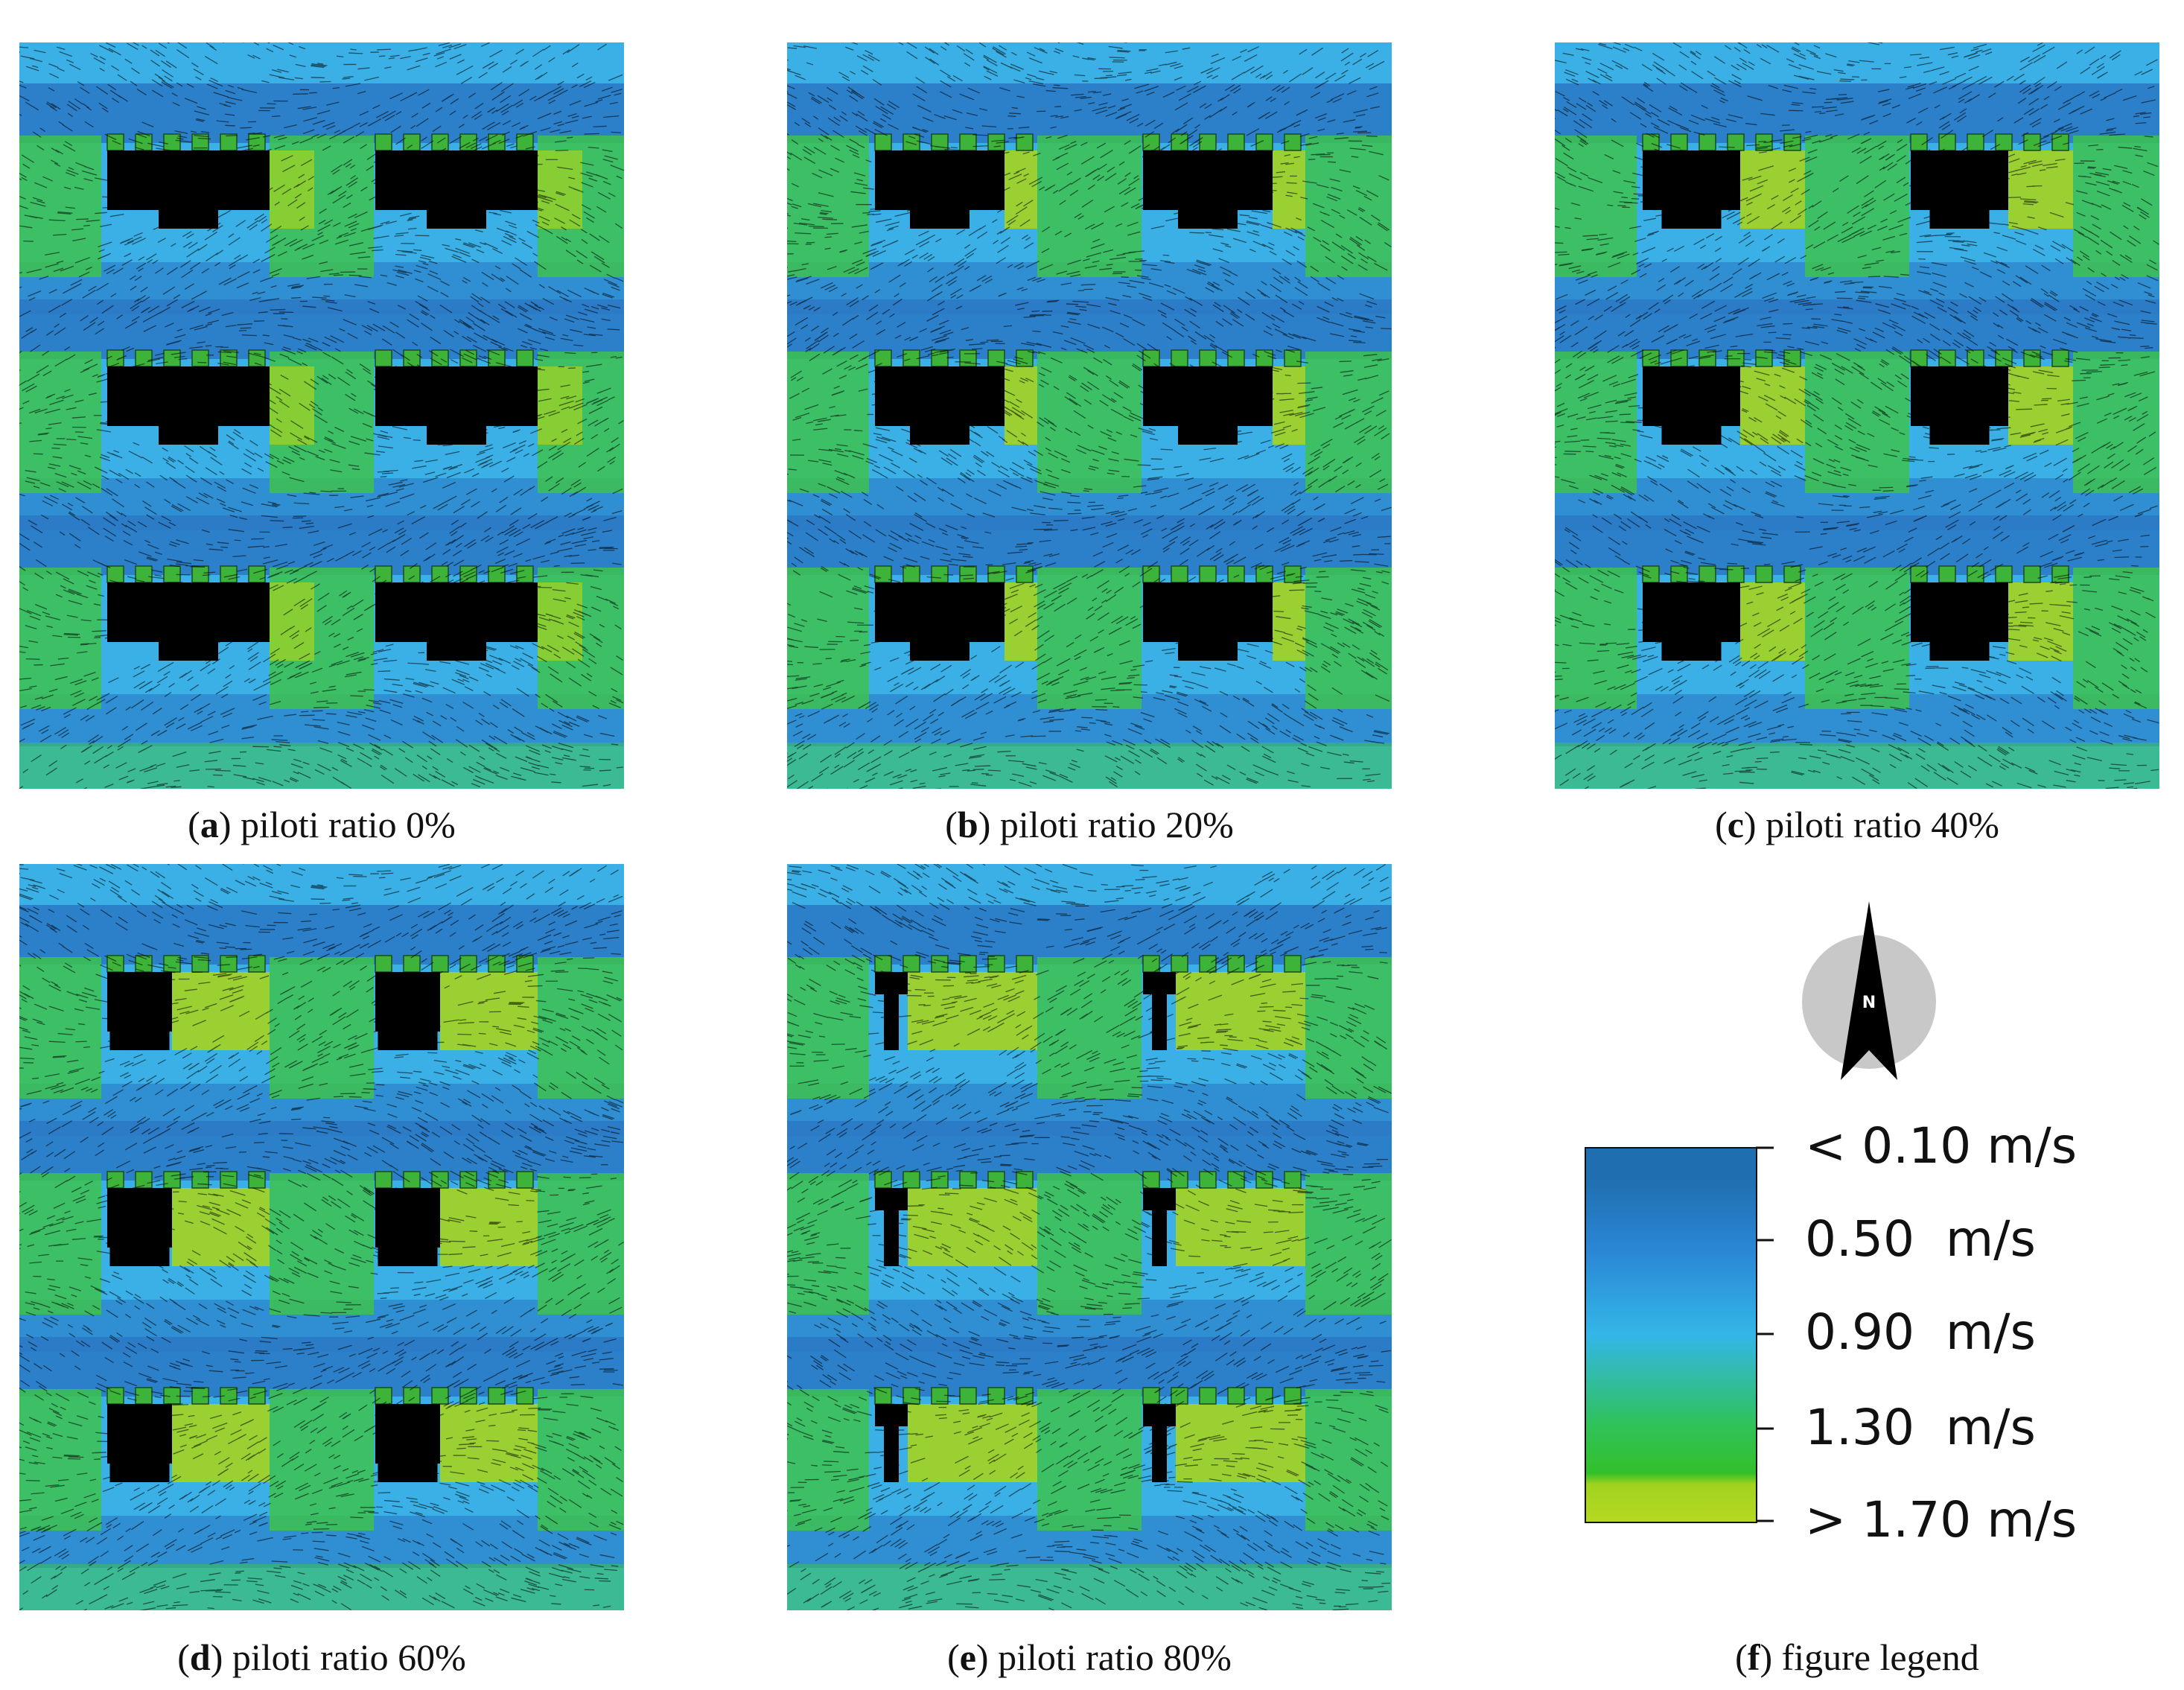 The image size is (2184, 1690). Describe the element at coordinates (1089, 1237) in the screenshot. I see `panel-e` at that location.